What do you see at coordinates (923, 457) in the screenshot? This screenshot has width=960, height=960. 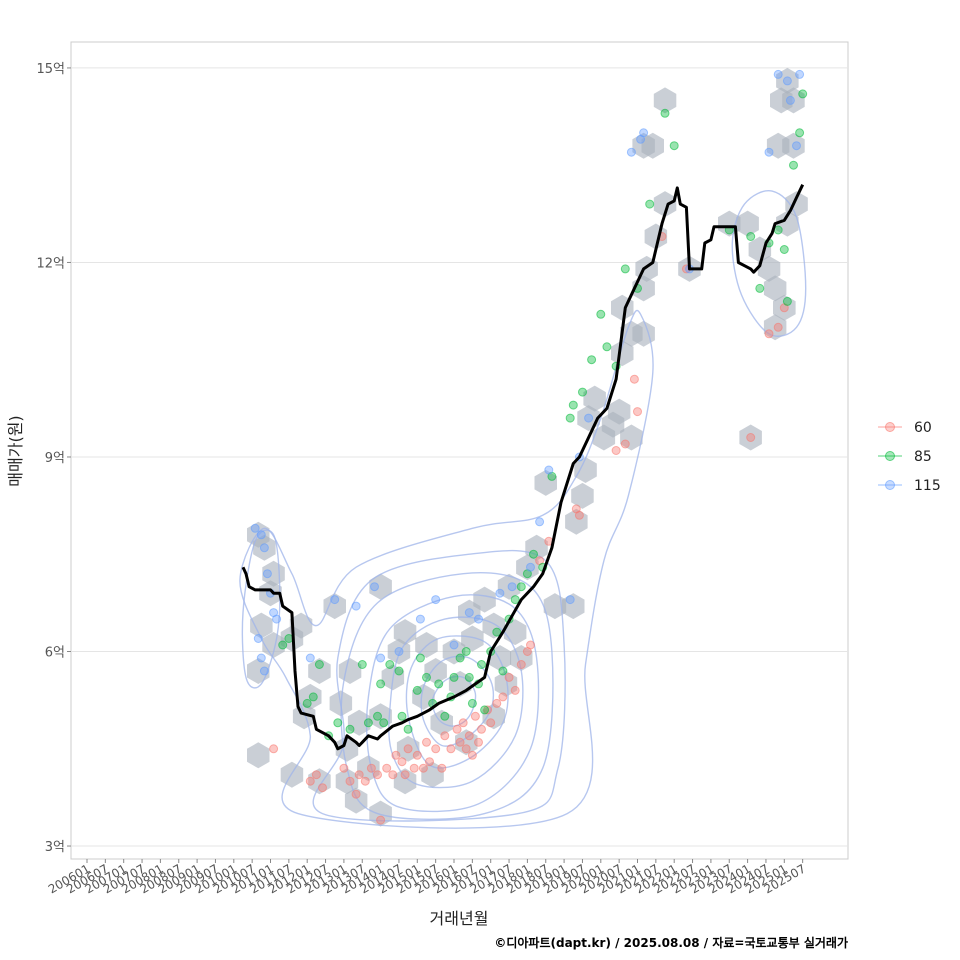 I see `legend-label: 85` at bounding box center [923, 457].